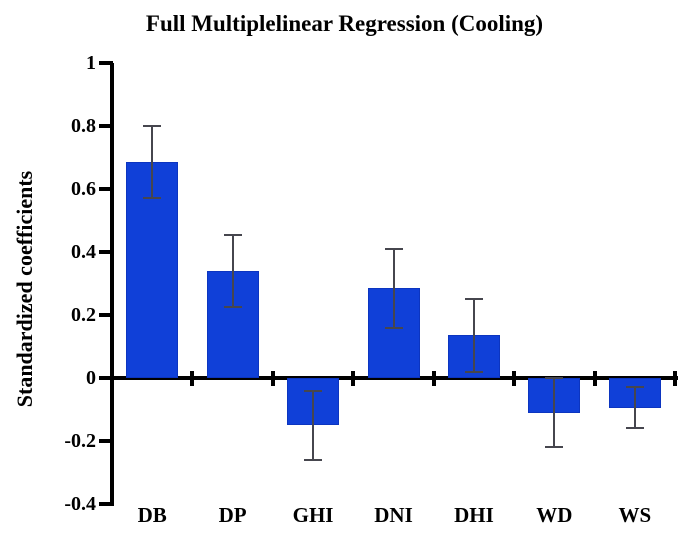 This screenshot has width=689, height=537. I want to click on y-tick-label: 0.6, so click(83, 189).